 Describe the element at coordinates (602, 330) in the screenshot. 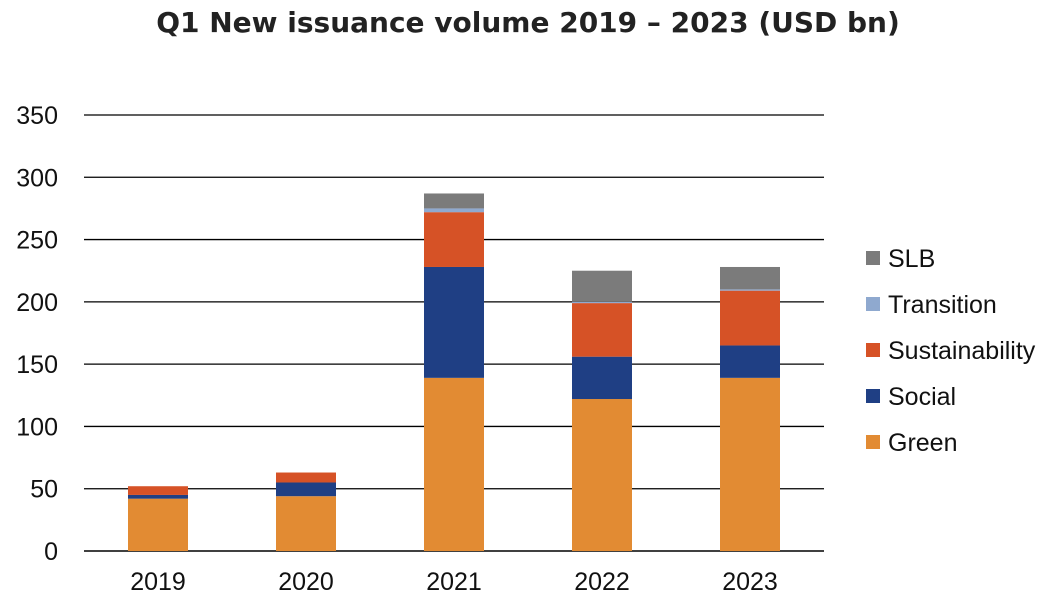

I see `bar-segment-sustainability-2022` at that location.